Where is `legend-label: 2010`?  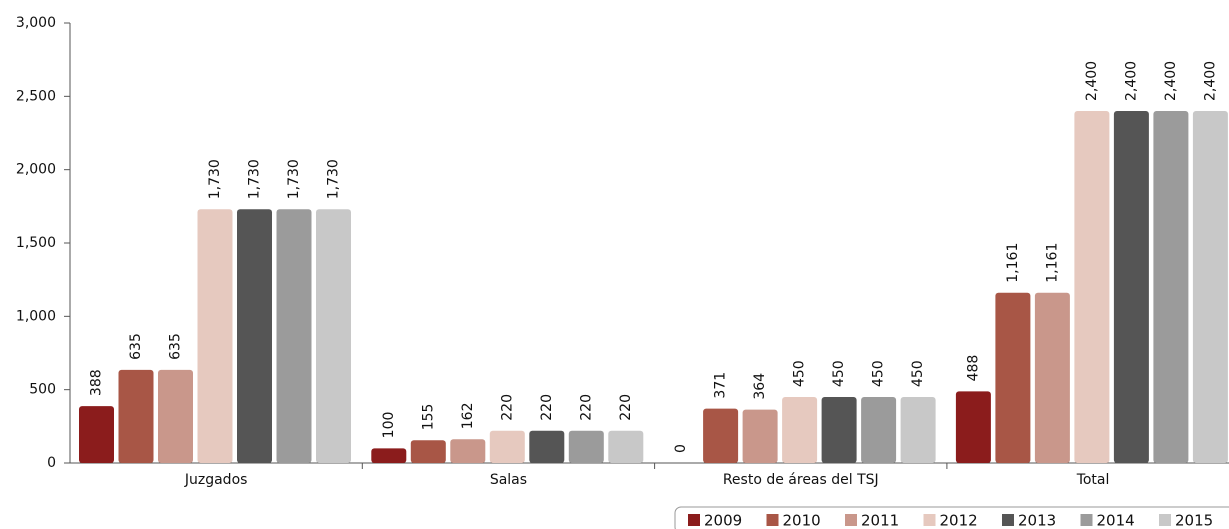
legend-label: 2010 is located at coordinates (802, 520).